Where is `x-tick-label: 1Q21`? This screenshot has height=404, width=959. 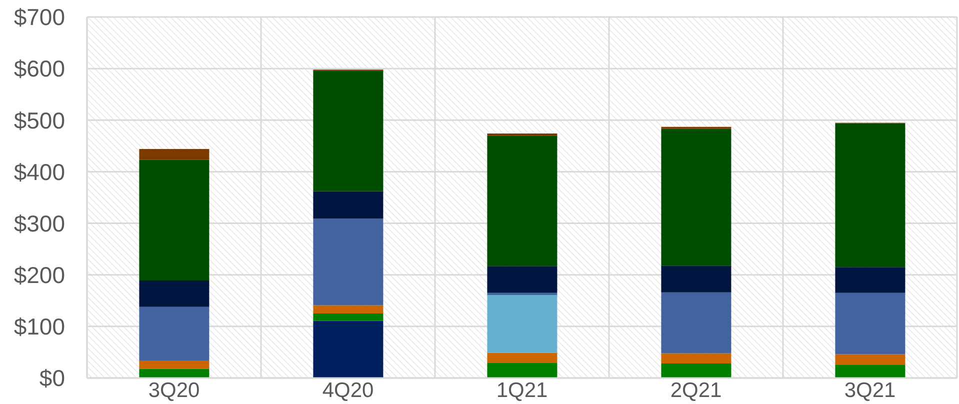
x-tick-label: 1Q21 is located at coordinates (522, 390).